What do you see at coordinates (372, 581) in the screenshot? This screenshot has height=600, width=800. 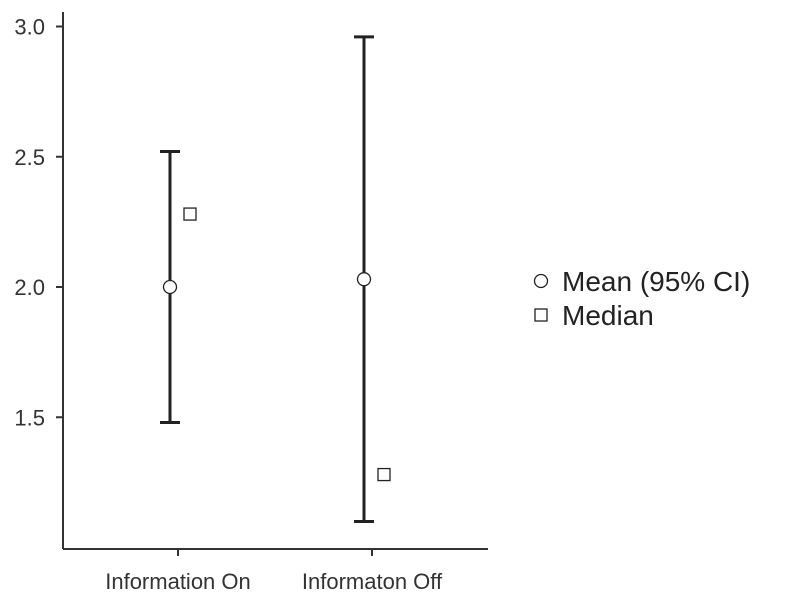 I see `x-tick-label: Informaton Off` at bounding box center [372, 581].